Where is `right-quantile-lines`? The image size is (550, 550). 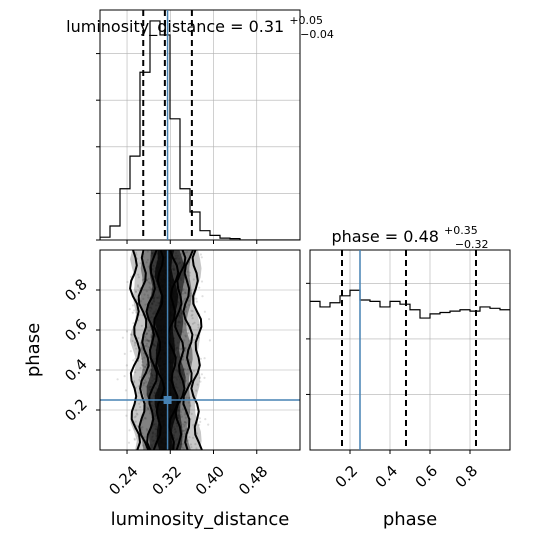
right-quantile-lines is located at coordinates (409, 350).